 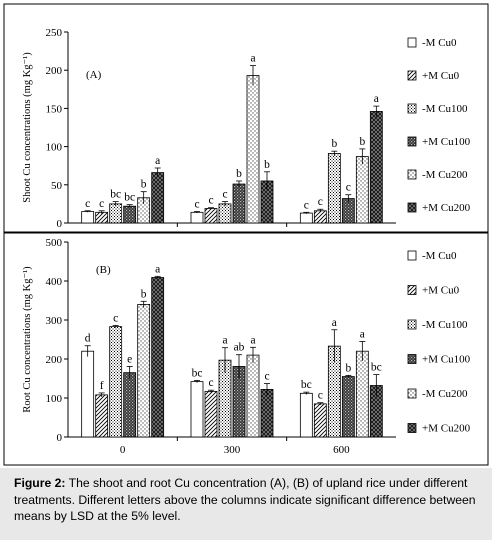 I want to click on x-tick-label: 300, so click(x=232, y=450).